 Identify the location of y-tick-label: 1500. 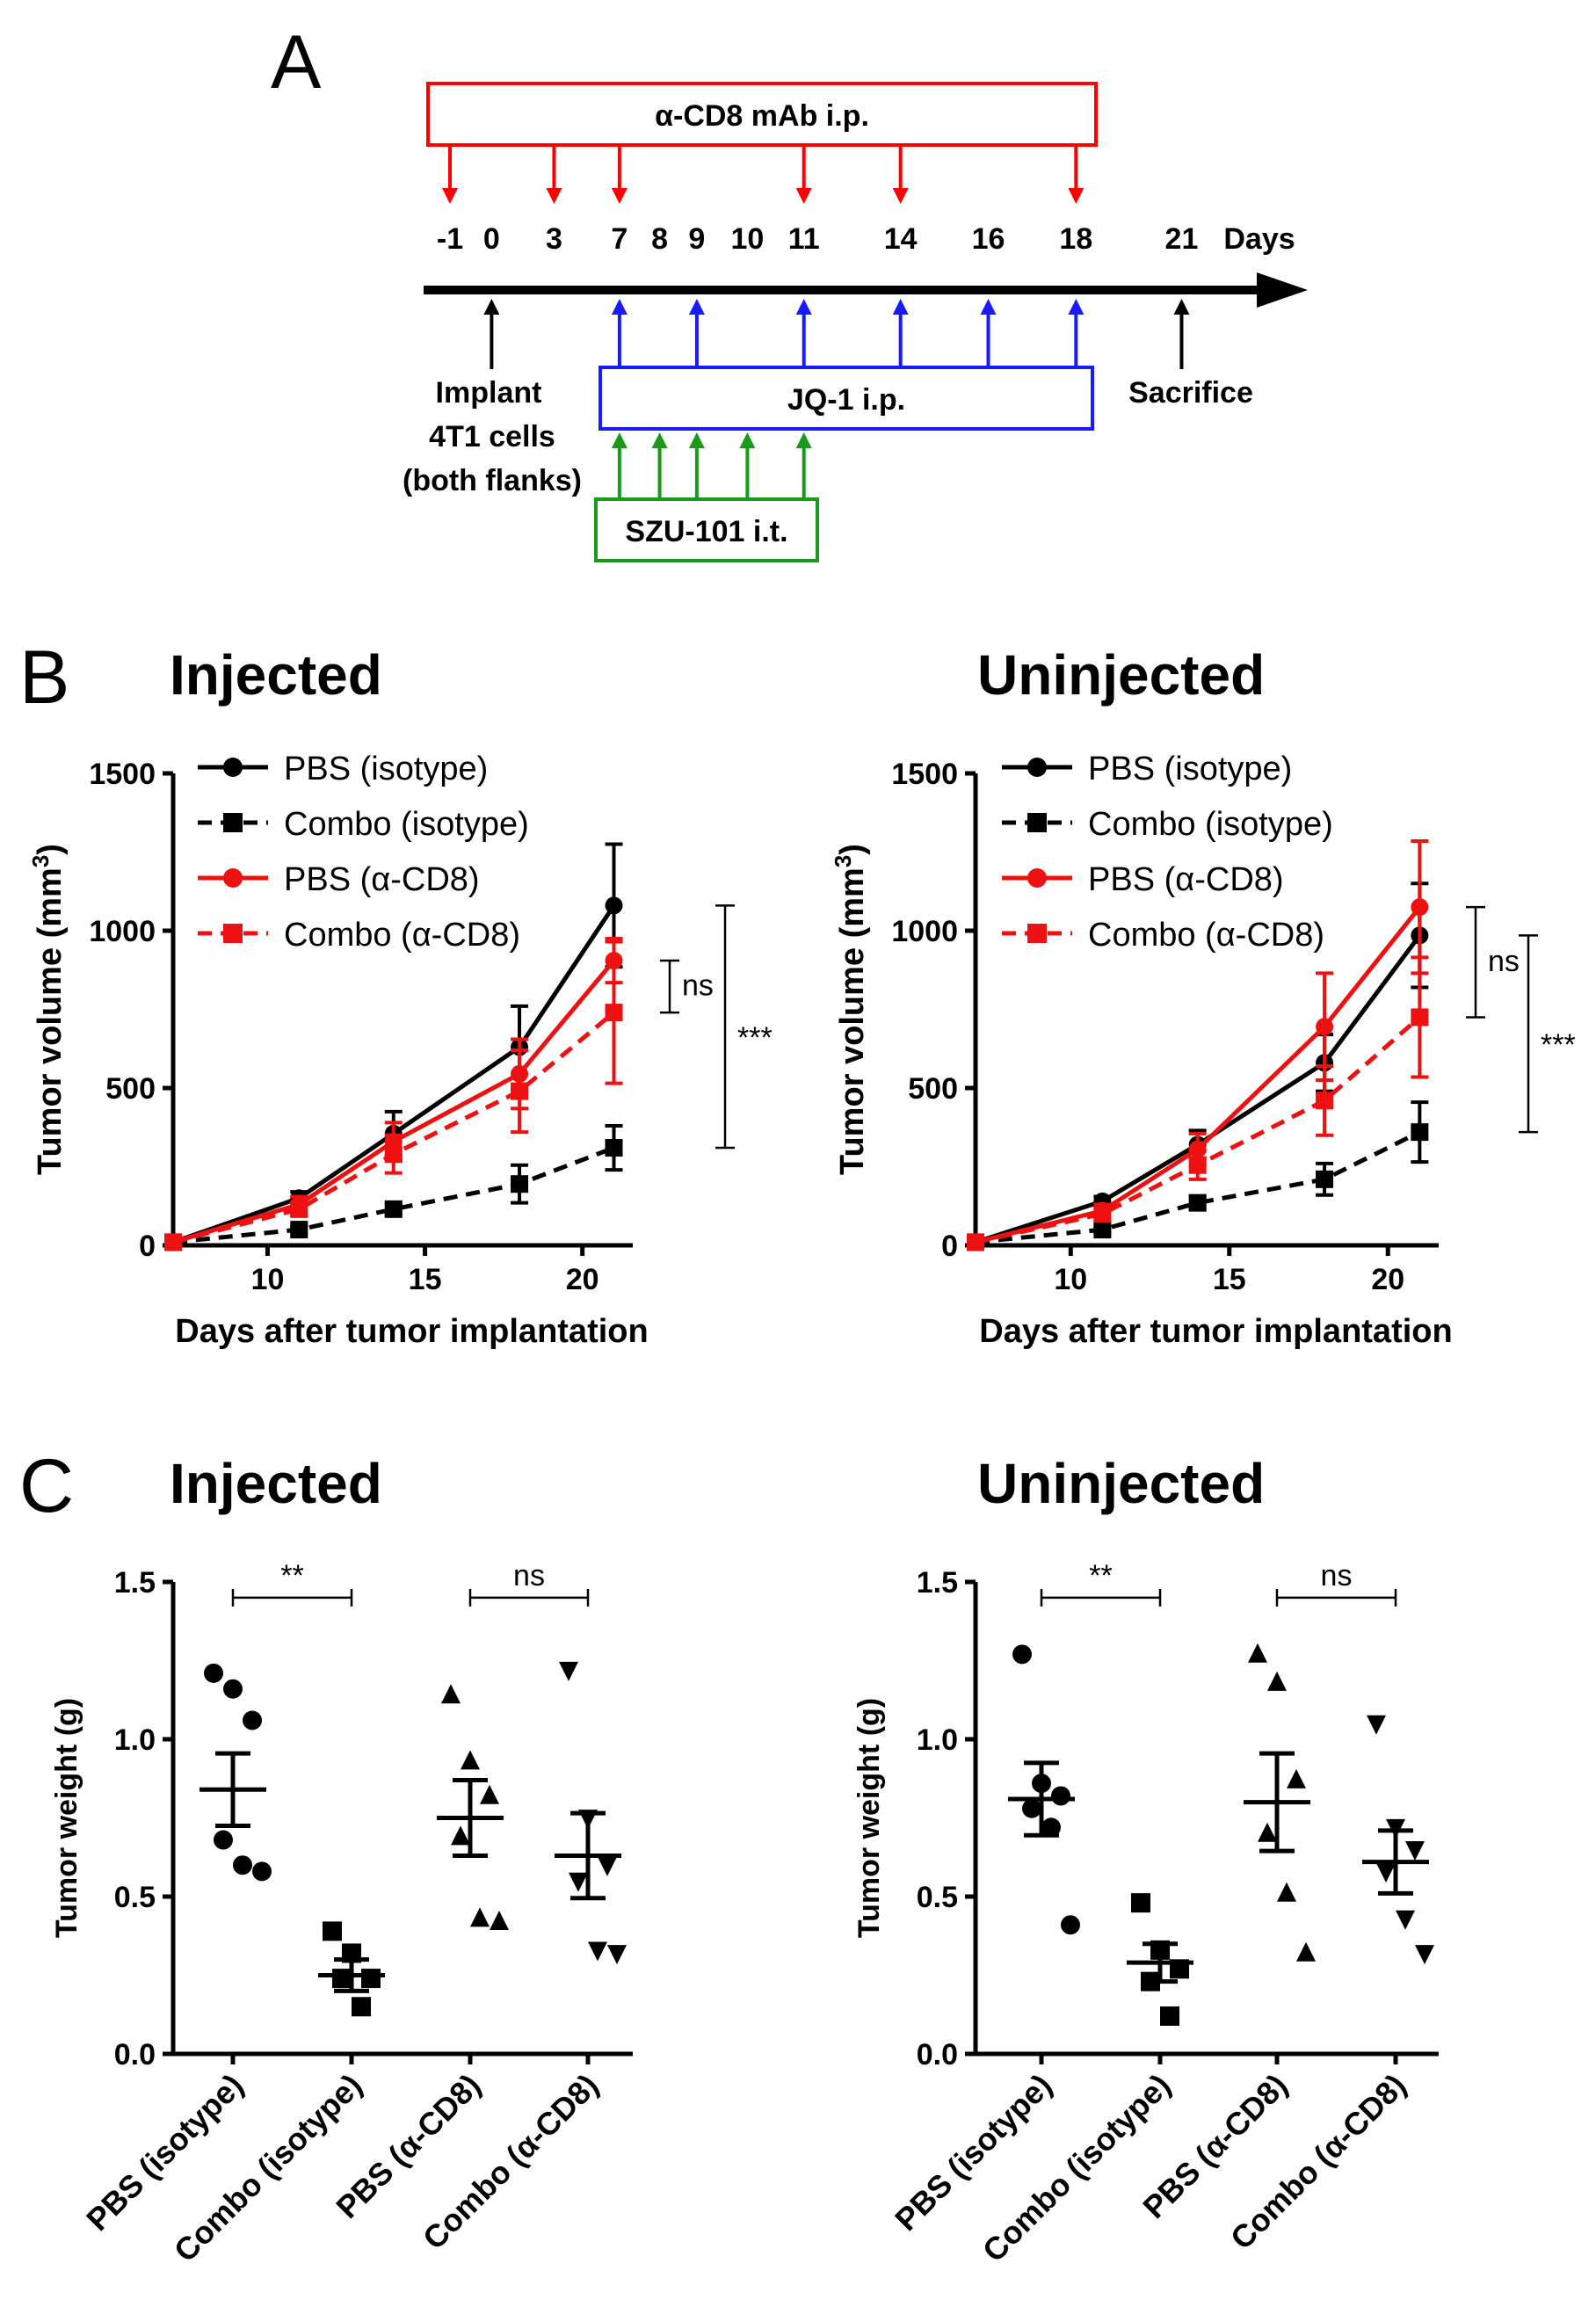
(924, 775).